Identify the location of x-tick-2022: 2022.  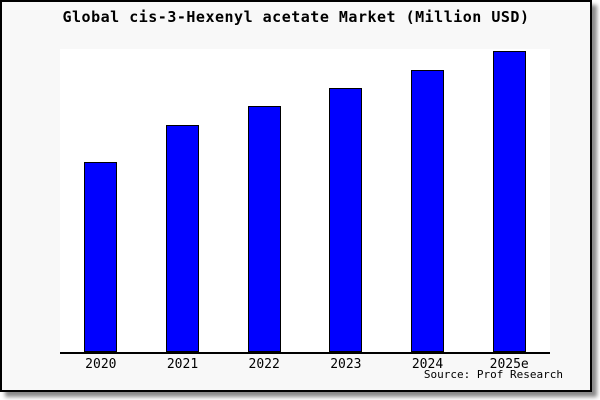
(264, 364).